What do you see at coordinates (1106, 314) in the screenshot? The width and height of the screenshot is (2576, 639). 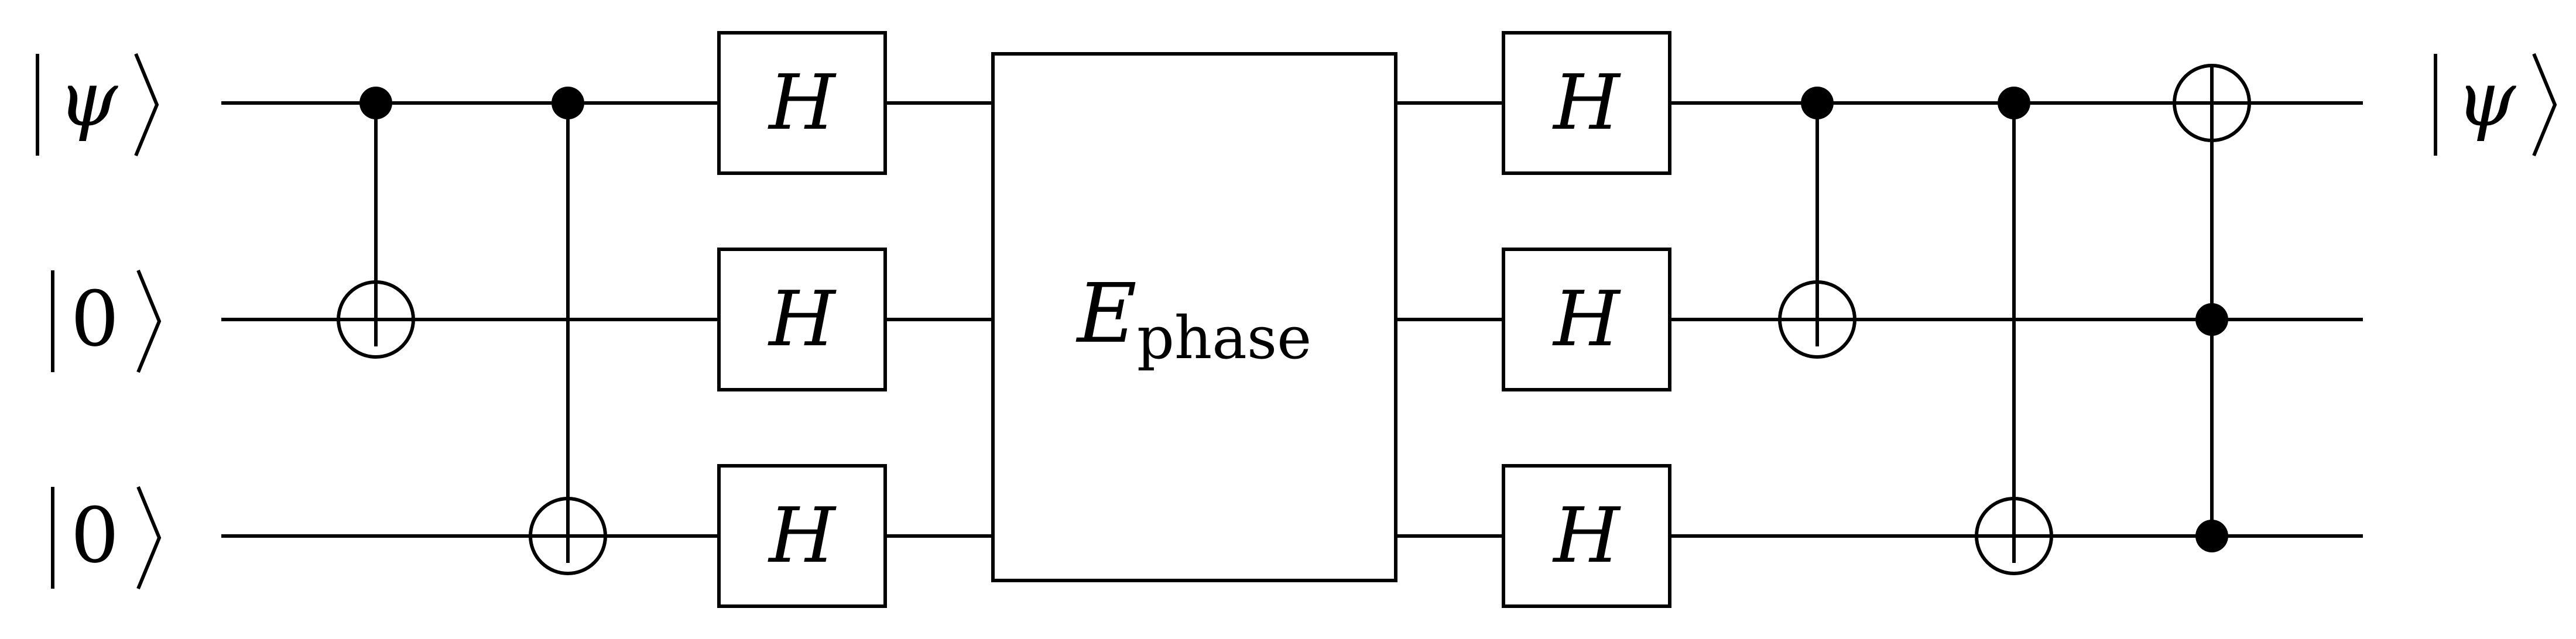 I see `phase-box-main: E` at bounding box center [1106, 314].